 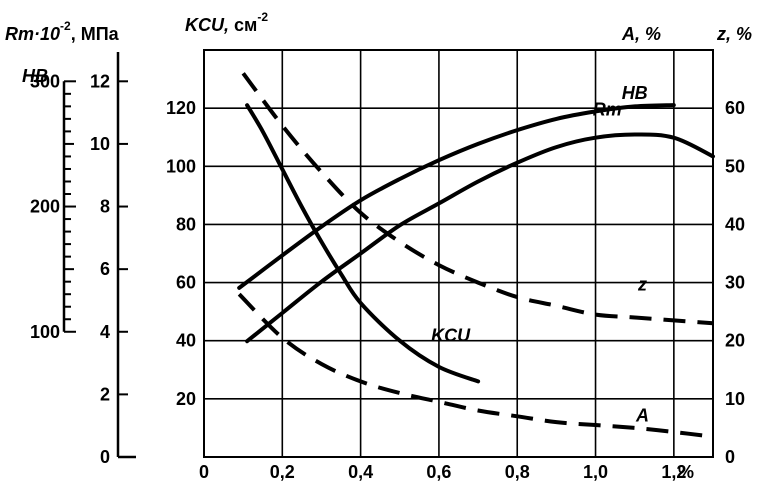 What do you see at coordinates (635, 93) in the screenshot?
I see `series-label-hb: HB` at bounding box center [635, 93].